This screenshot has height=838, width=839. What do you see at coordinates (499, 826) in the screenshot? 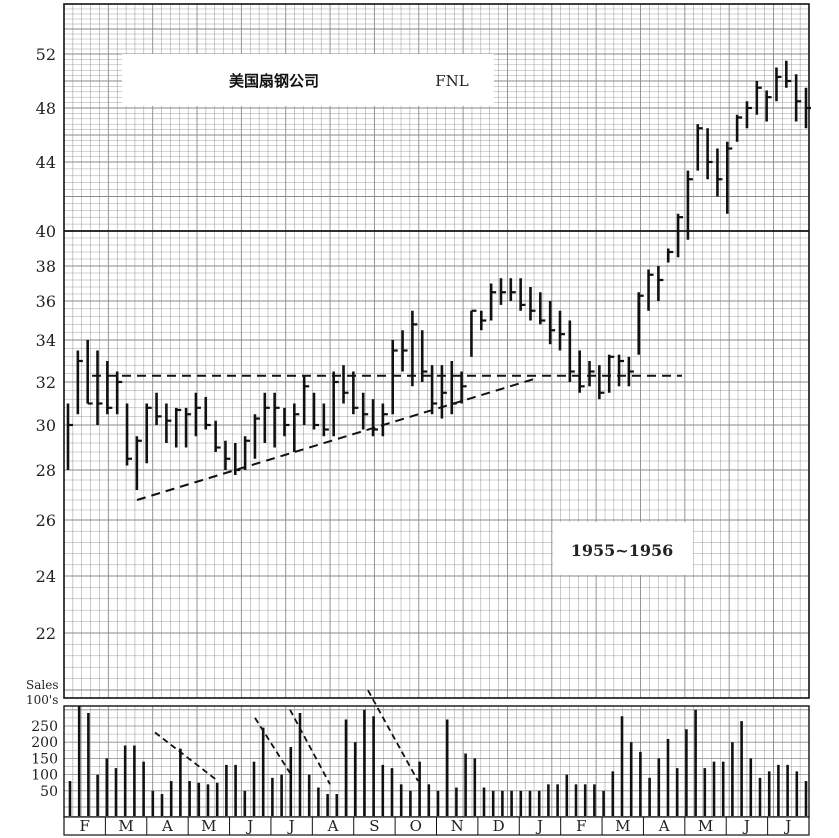
I see `month-label: D` at bounding box center [499, 826].